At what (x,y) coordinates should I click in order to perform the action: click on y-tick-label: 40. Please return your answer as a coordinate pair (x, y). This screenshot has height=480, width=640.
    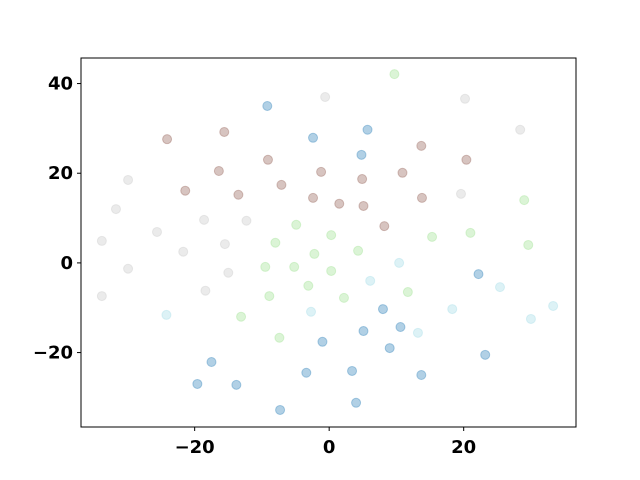
    Looking at the image, I should click on (60, 84).